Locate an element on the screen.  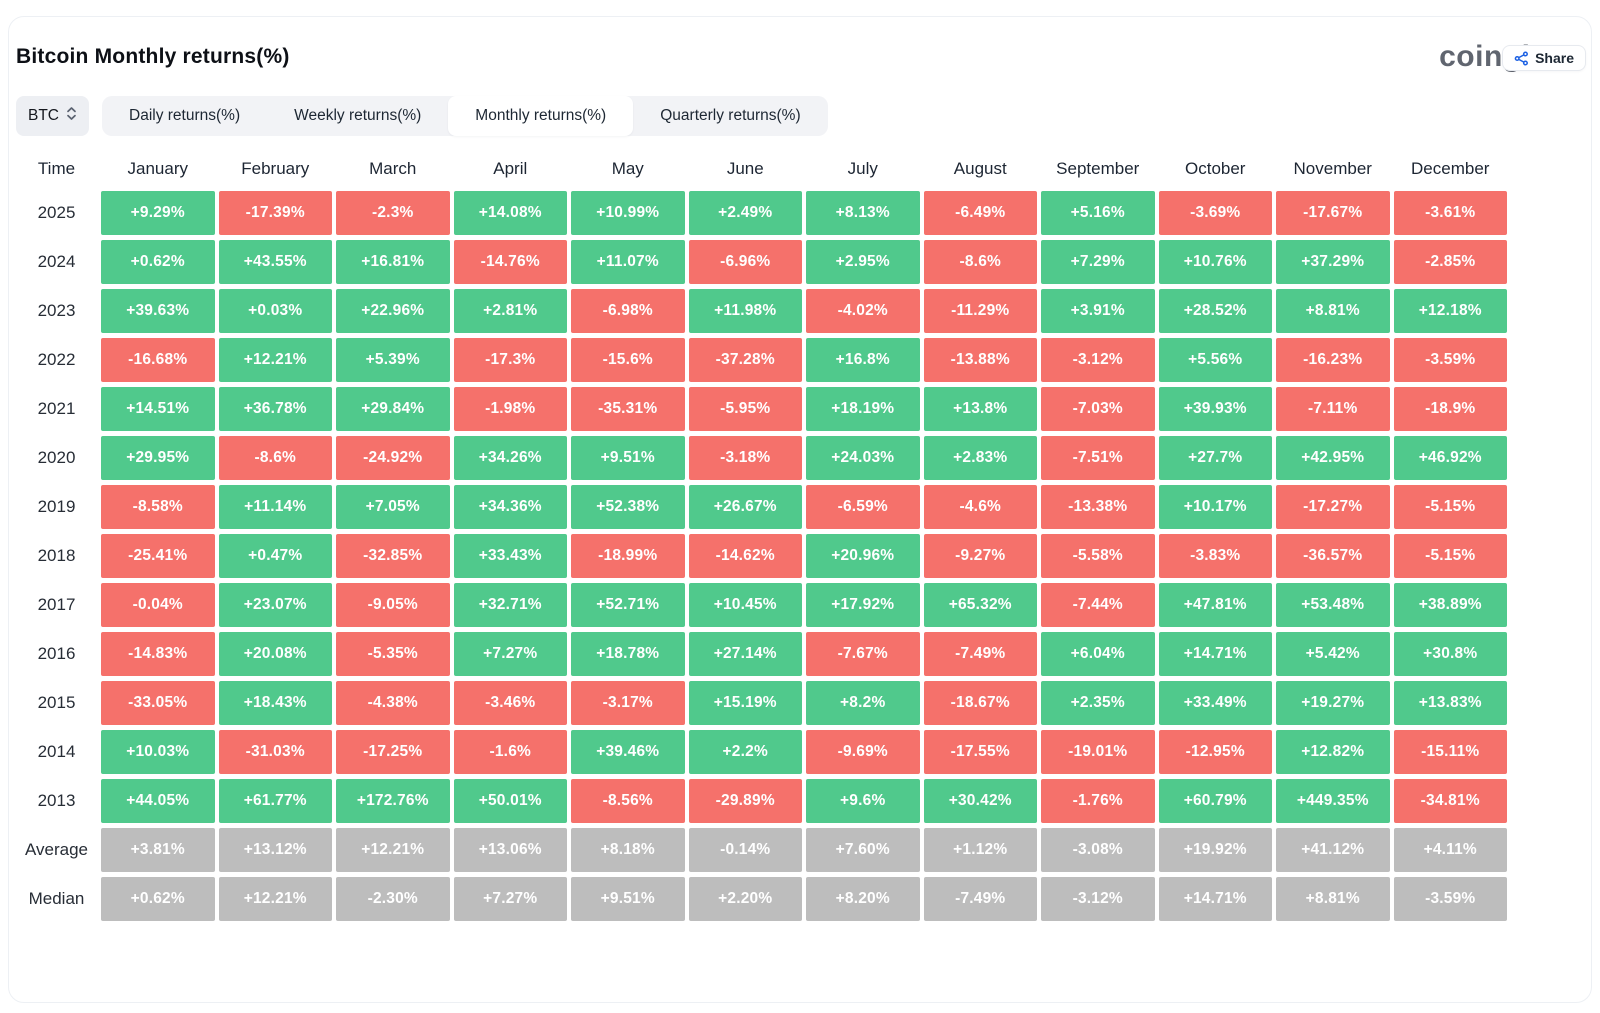
cell-2018-december: -5.15% is located at coordinates (1450, 556).